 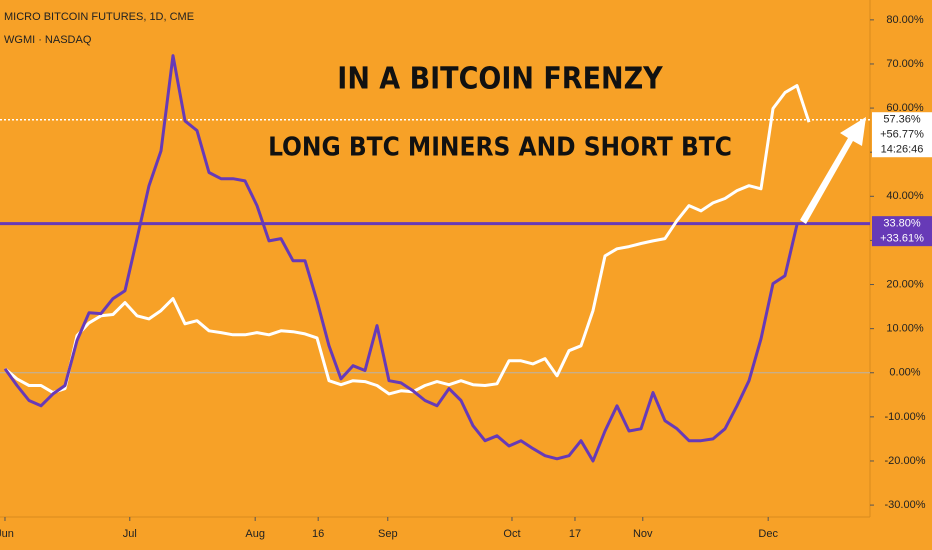 What do you see at coordinates (99, 17) in the screenshot?
I see `legend-entry: MICRO BITCOIN FUTURES, 1D, CME` at bounding box center [99, 17].